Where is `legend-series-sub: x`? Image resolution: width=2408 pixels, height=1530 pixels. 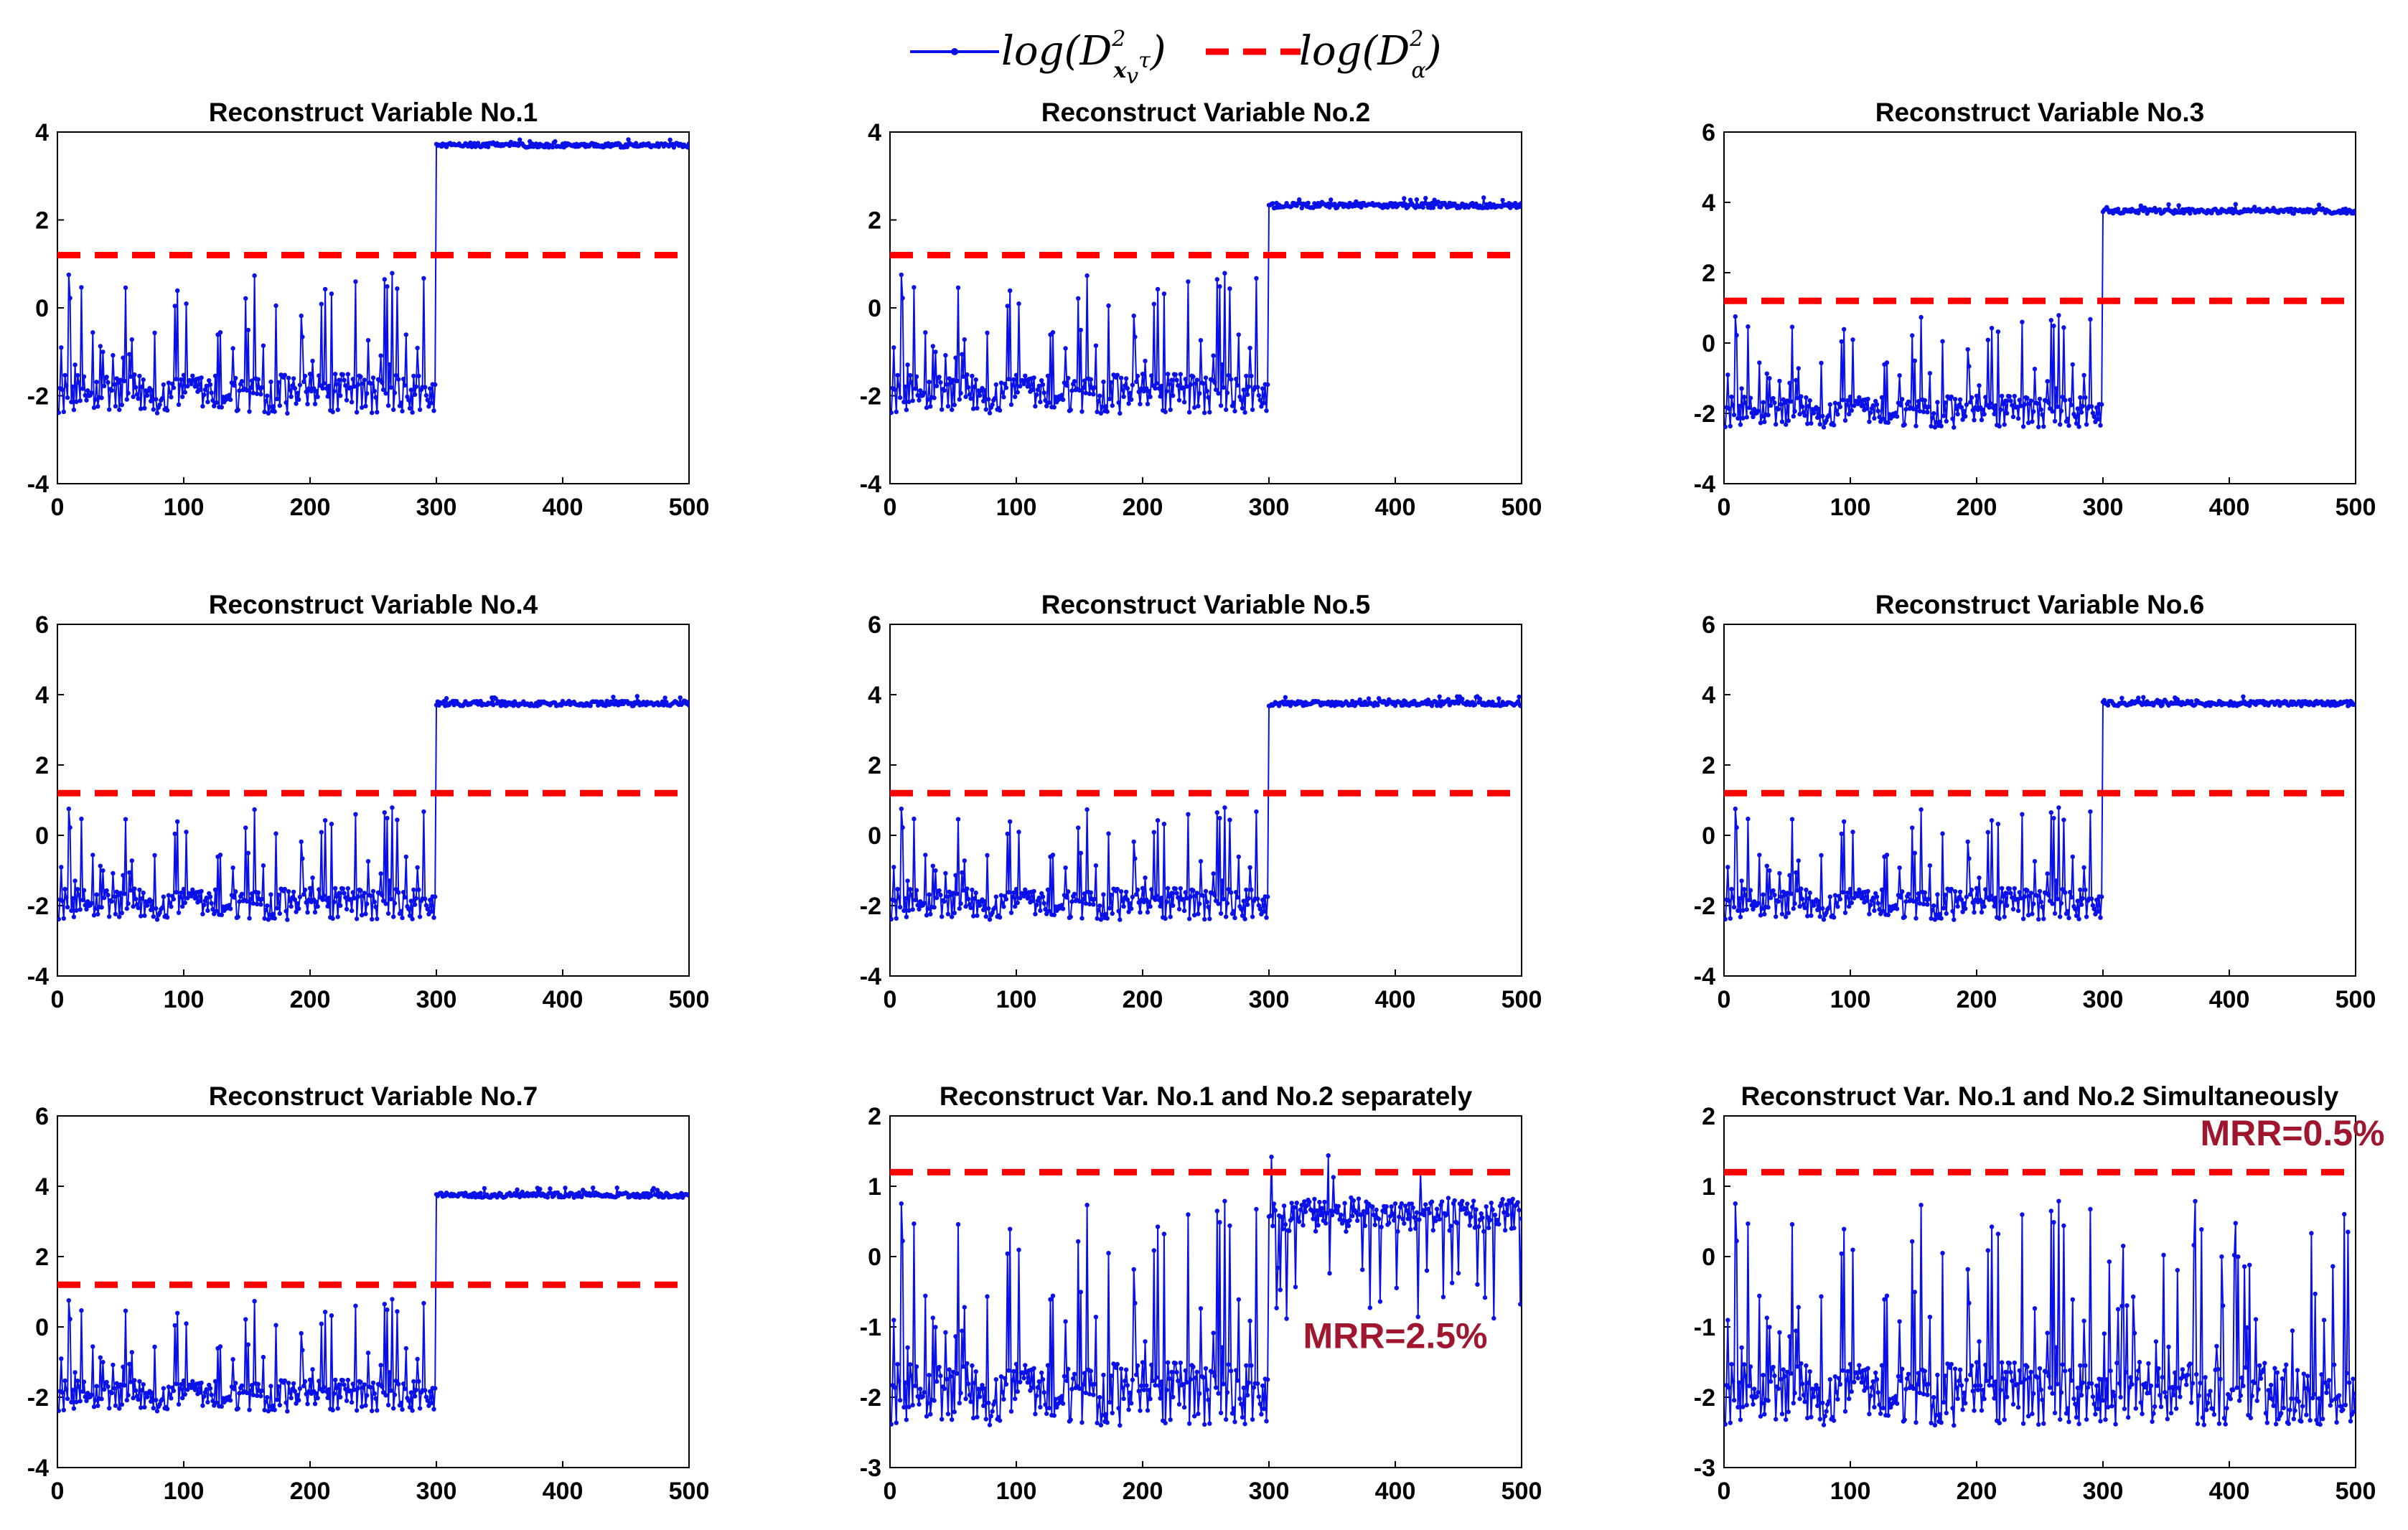
legend-series-sub: x is located at coordinates (1120, 70).